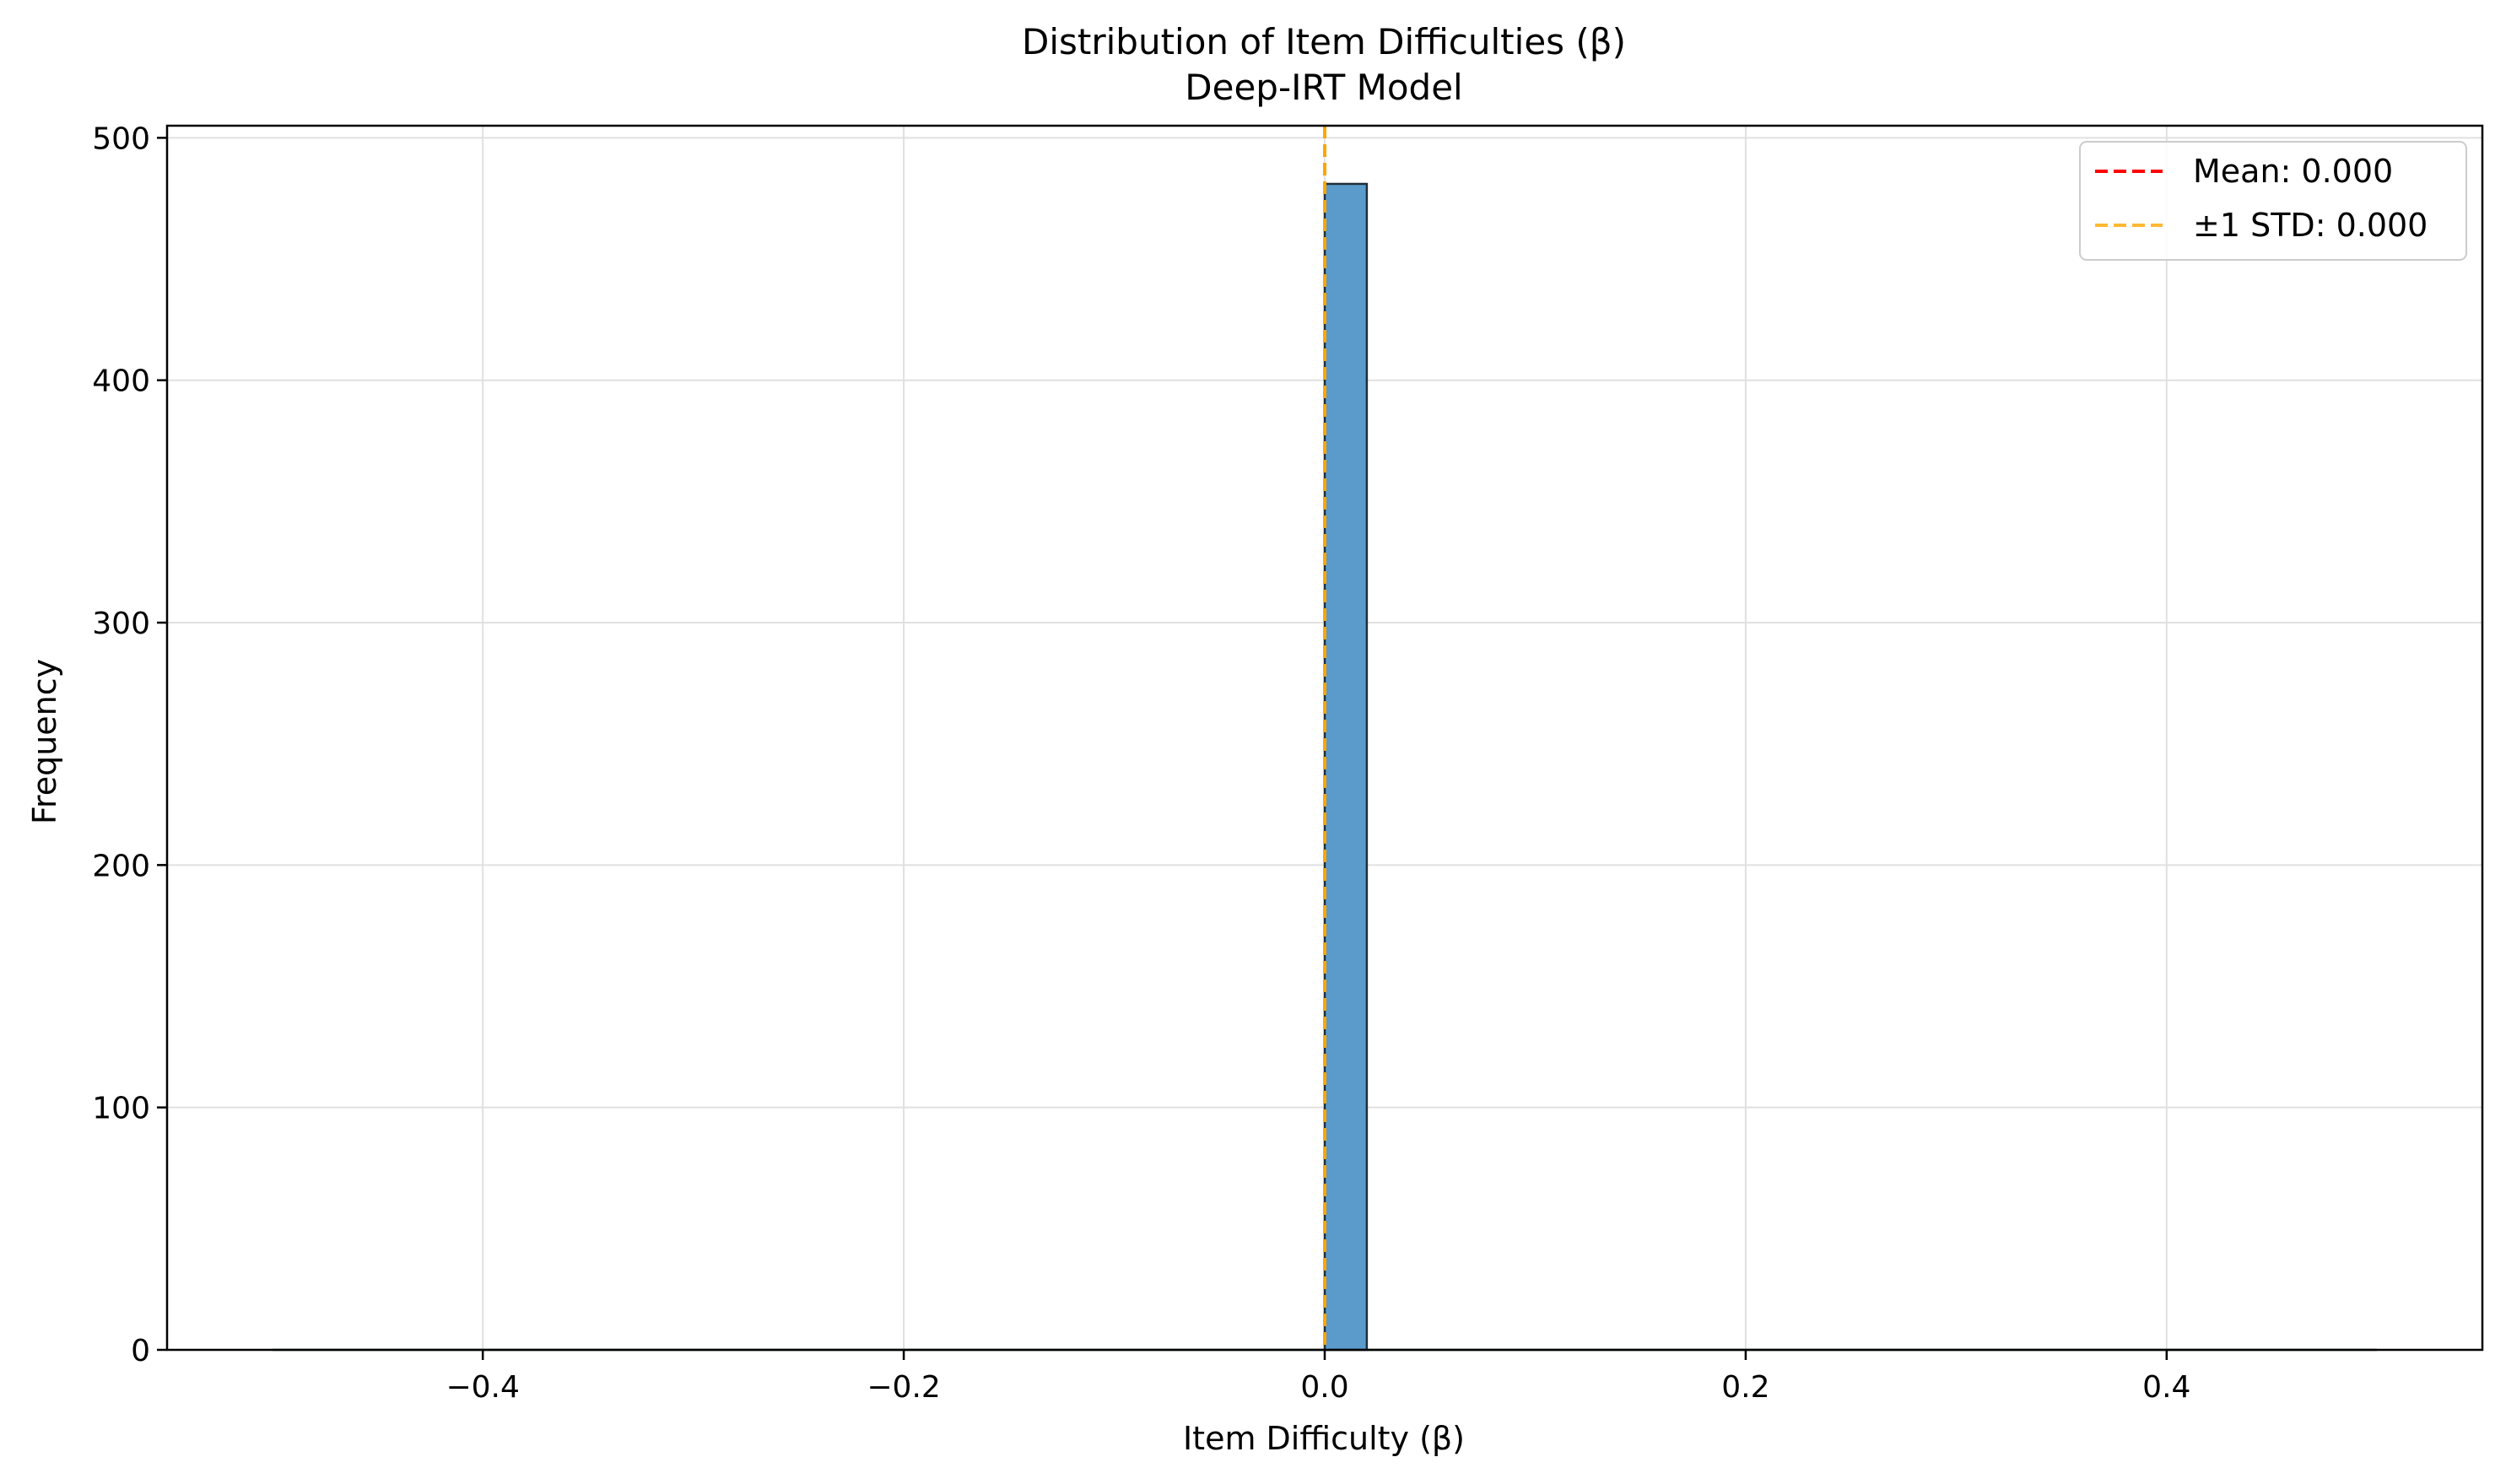 The image size is (2506, 1484). What do you see at coordinates (121, 866) in the screenshot?
I see `y-tick-label-2: 200` at bounding box center [121, 866].